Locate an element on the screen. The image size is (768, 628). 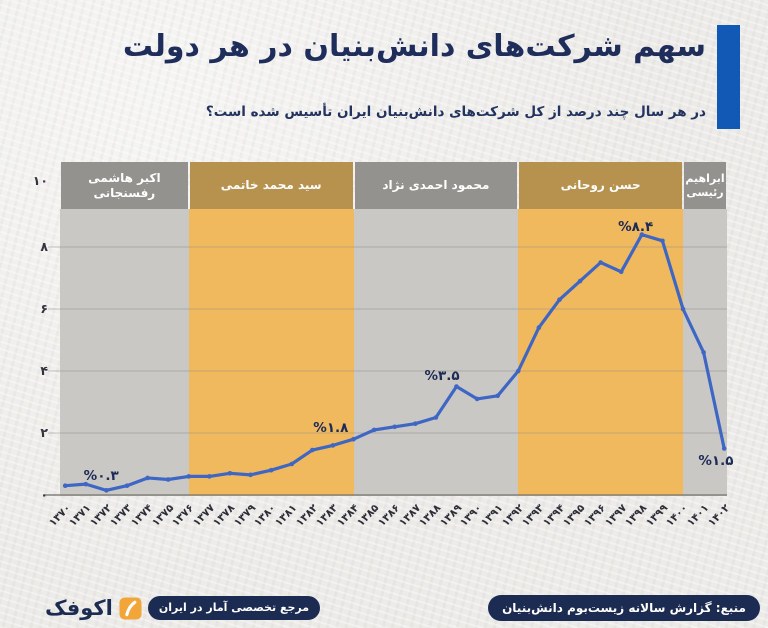
x-tick-text: ۱۳۸۱ is located at coordinates (286, 515).